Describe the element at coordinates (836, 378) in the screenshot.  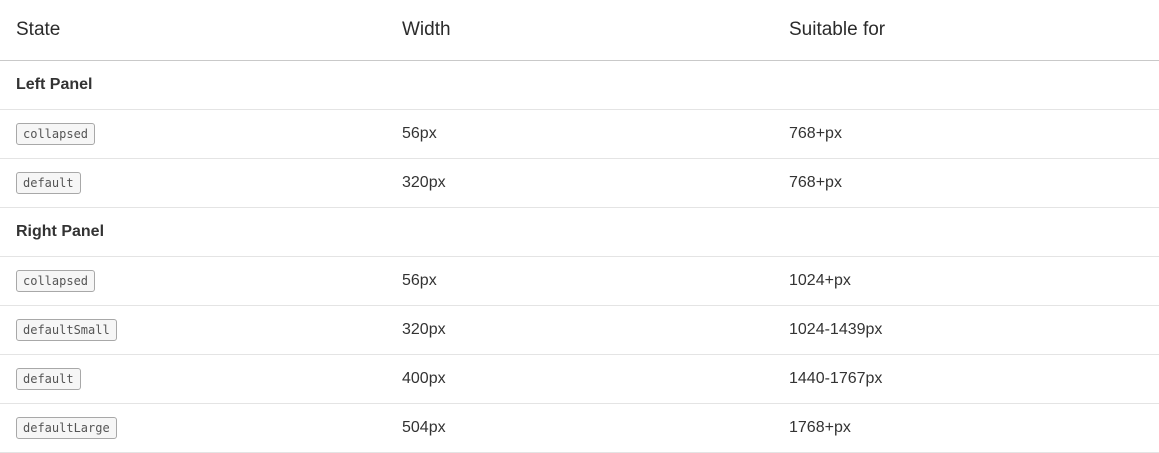
I see `suitable-for-value: 1440-1767px` at that location.